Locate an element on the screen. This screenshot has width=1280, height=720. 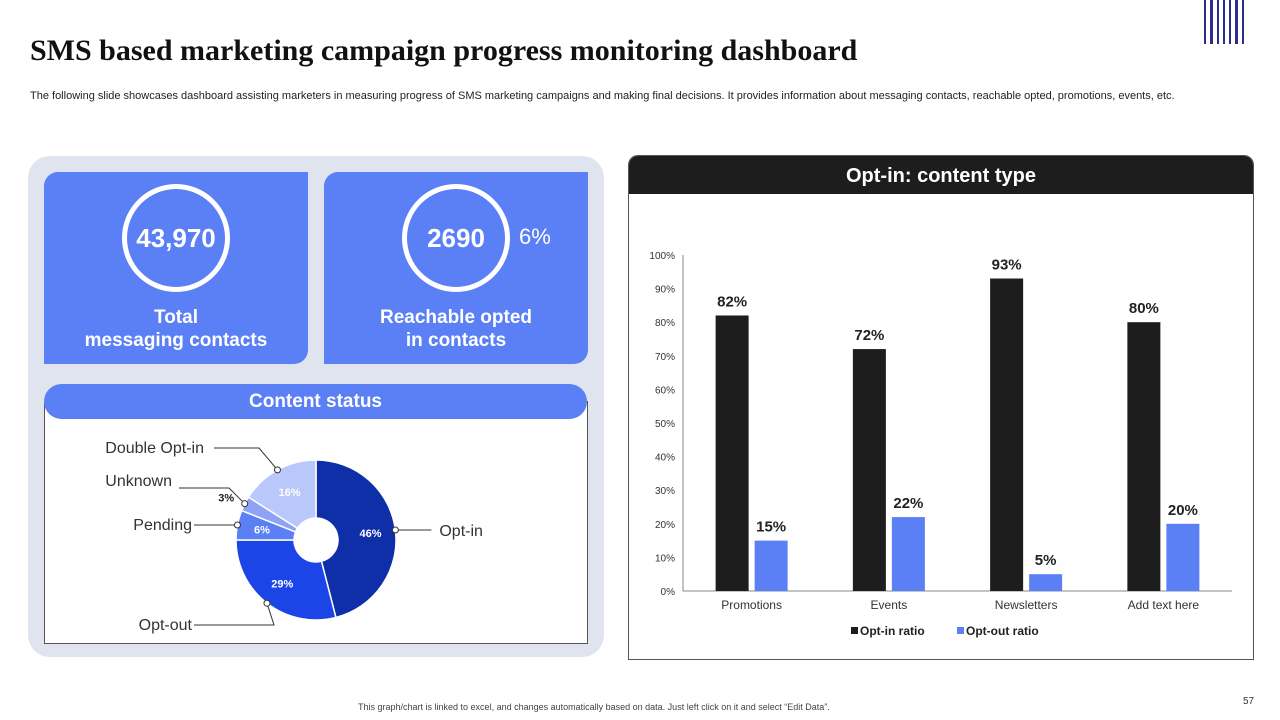
bar-data-label: 20% is located at coordinates (1183, 510).